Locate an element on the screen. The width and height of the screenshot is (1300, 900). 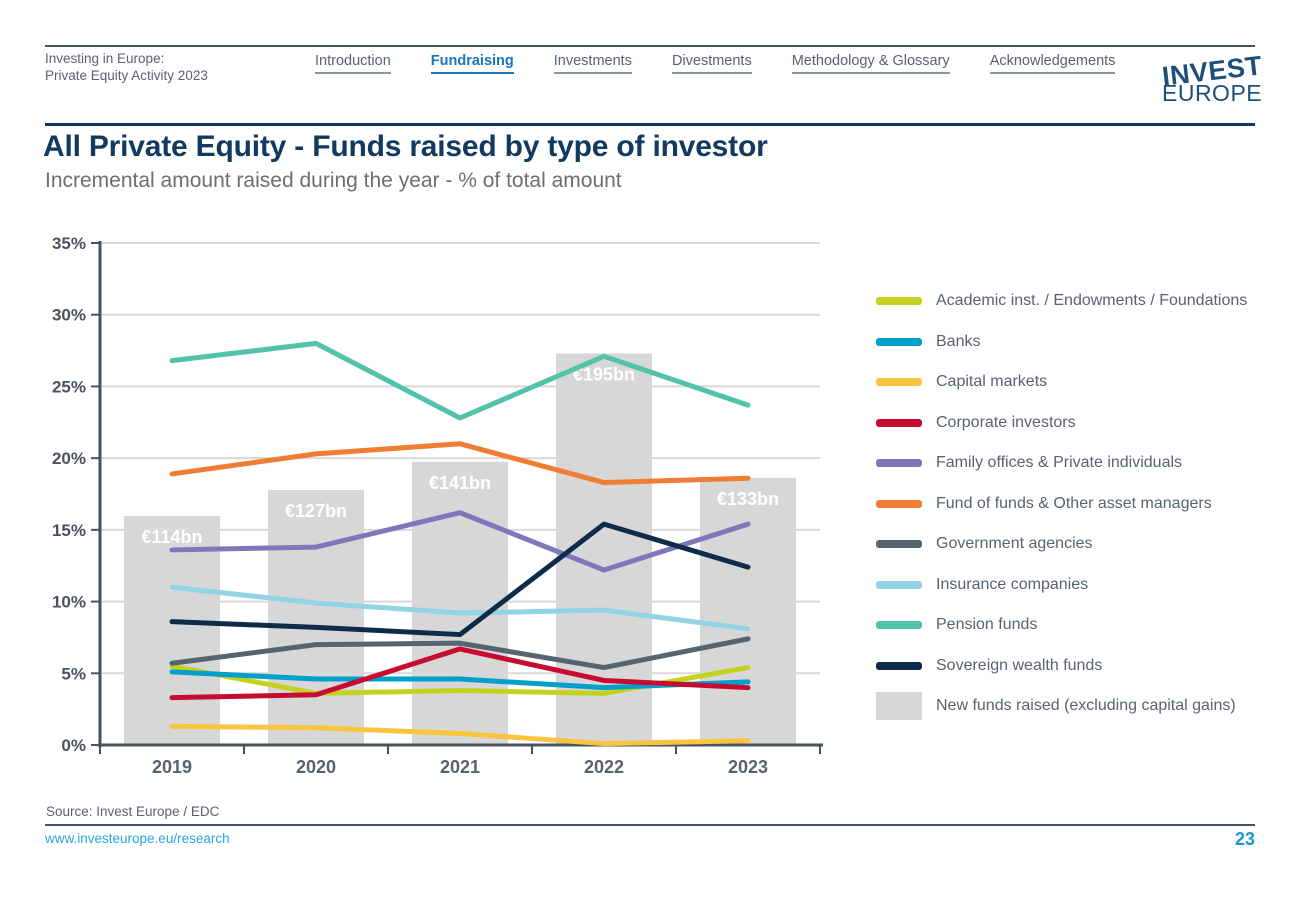
research-link: www.investeurope.eu/research is located at coordinates (137, 838).